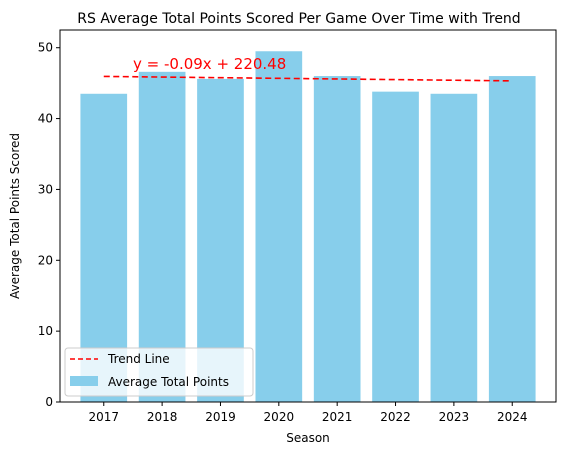 This screenshot has width=578, height=455. I want to click on x-tick-label-2018: 2018, so click(162, 417).